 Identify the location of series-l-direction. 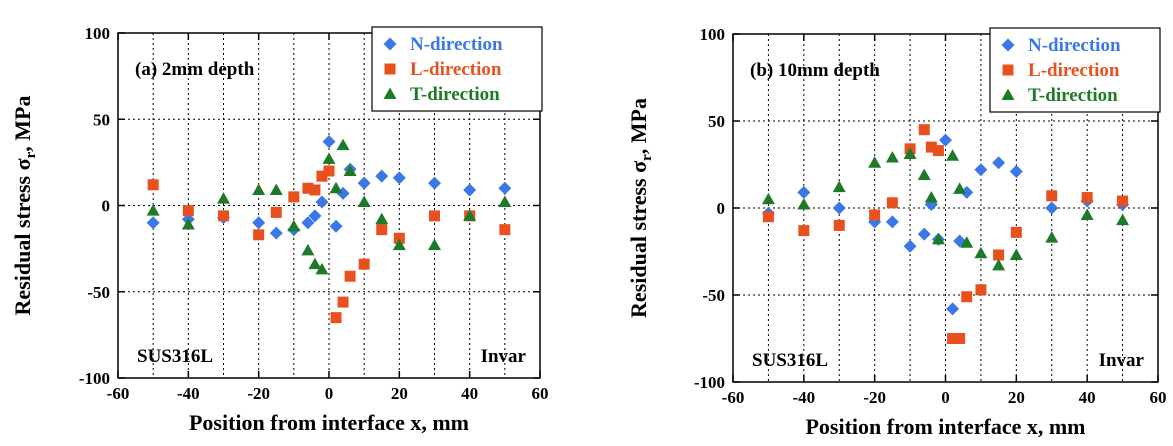
(329, 244).